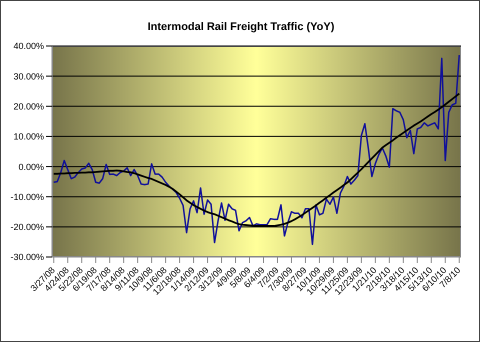 Image resolution: width=480 pixels, height=342 pixels. What do you see at coordinates (28, 137) in the screenshot?
I see `y-tick-label: 10.00%` at bounding box center [28, 137].